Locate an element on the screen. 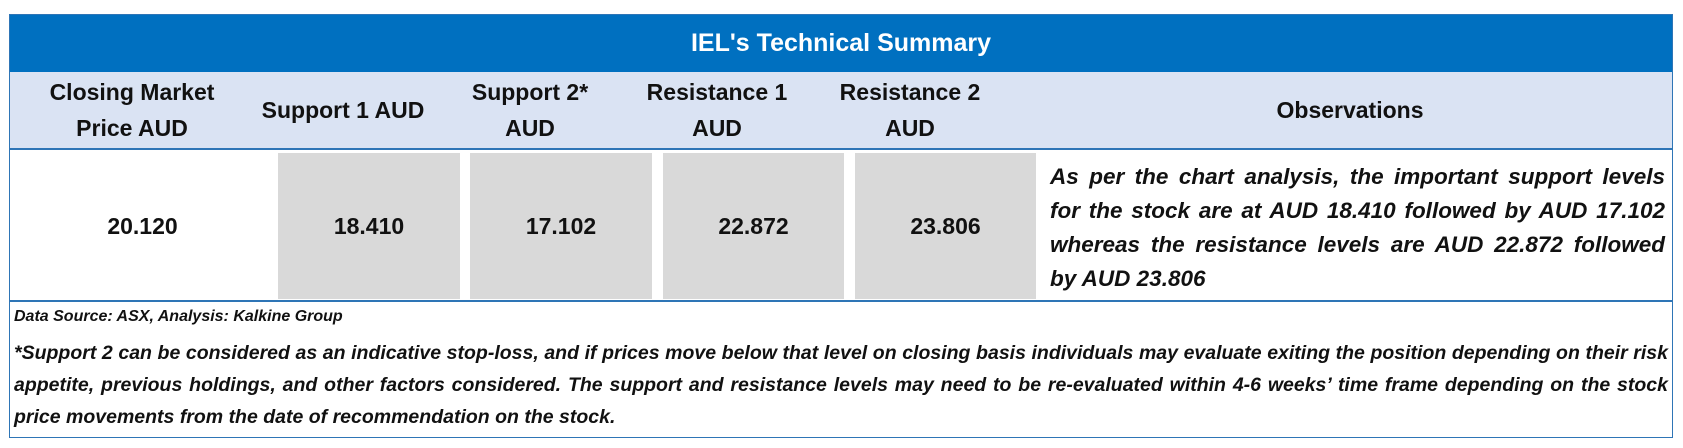  header-observations-label: Observations is located at coordinates (1350, 110).